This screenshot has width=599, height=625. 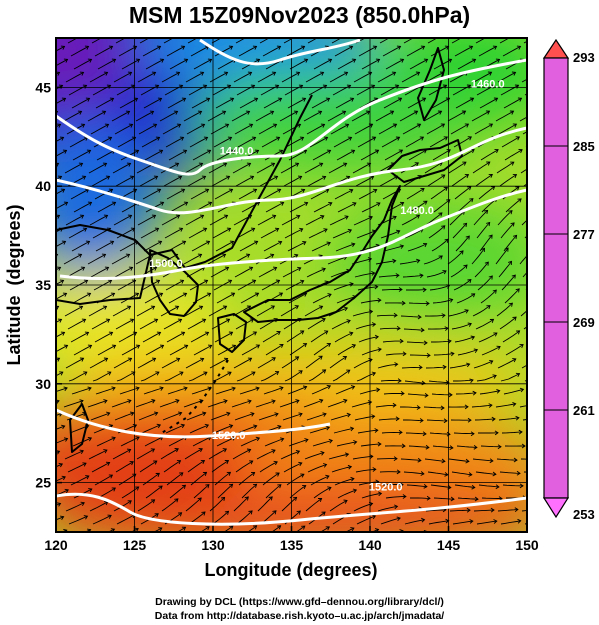 I want to click on contour-label: 1520.0, so click(x=386, y=488).